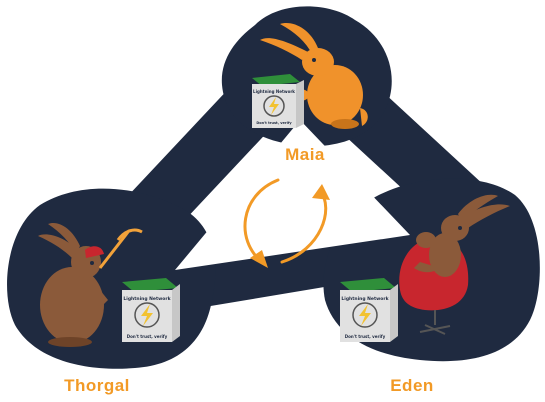 Image resolution: width=545 pixels, height=402 pixels. I want to click on node-label-eden: Eden, so click(412, 385).